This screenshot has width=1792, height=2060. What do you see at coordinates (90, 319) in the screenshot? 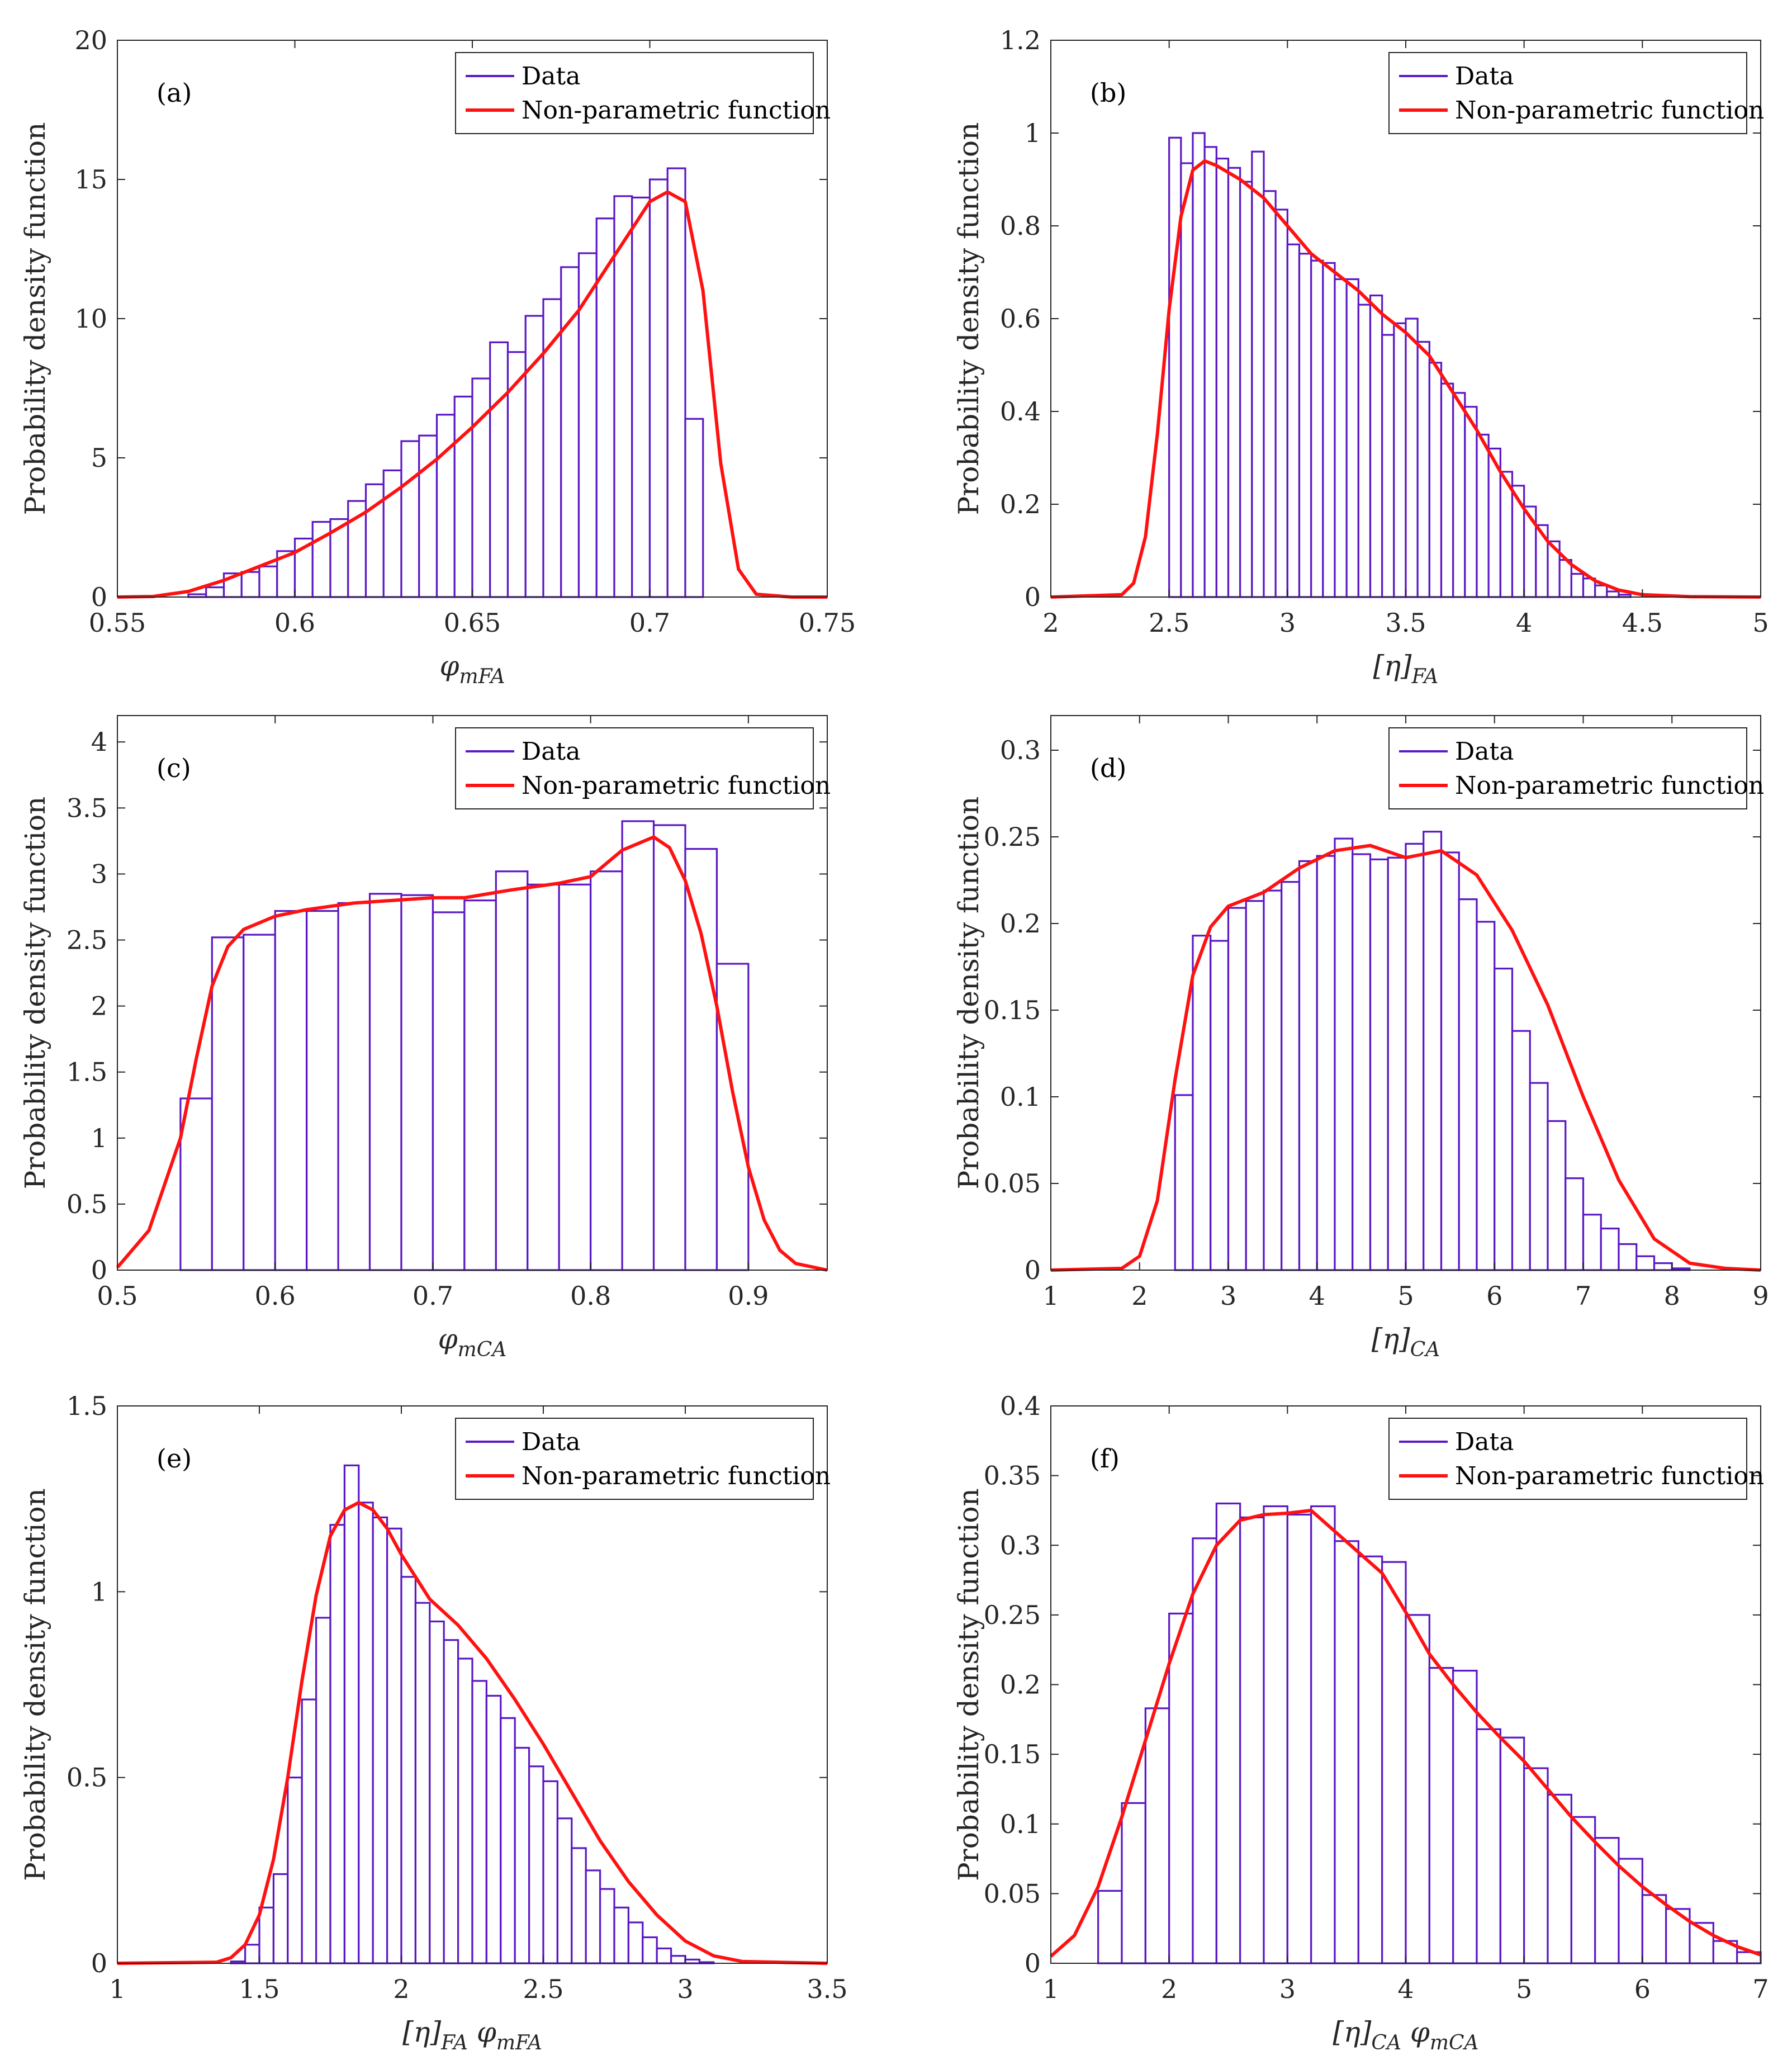
I see `y-tick-label: 10` at bounding box center [90, 319].